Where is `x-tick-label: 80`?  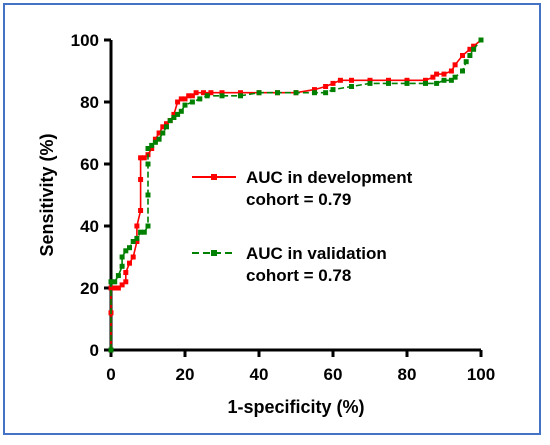 x-tick-label: 80 is located at coordinates (407, 374).